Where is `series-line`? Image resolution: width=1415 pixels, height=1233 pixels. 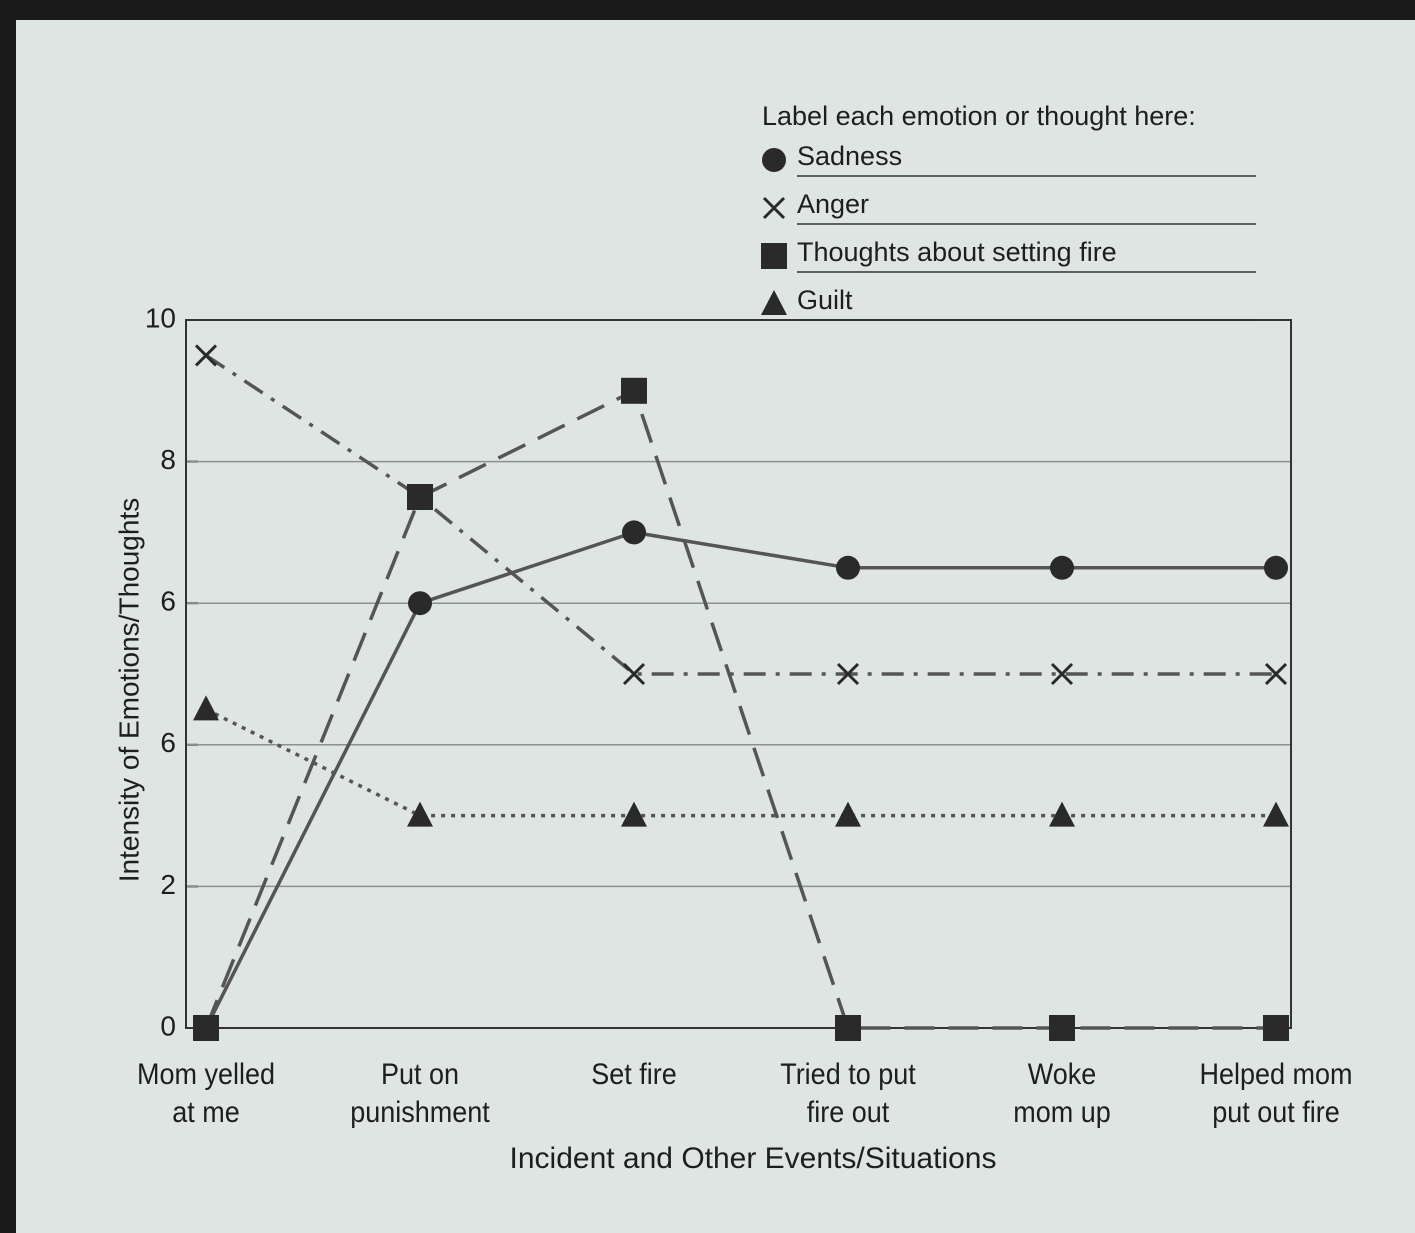
series-line is located at coordinates (740, 762).